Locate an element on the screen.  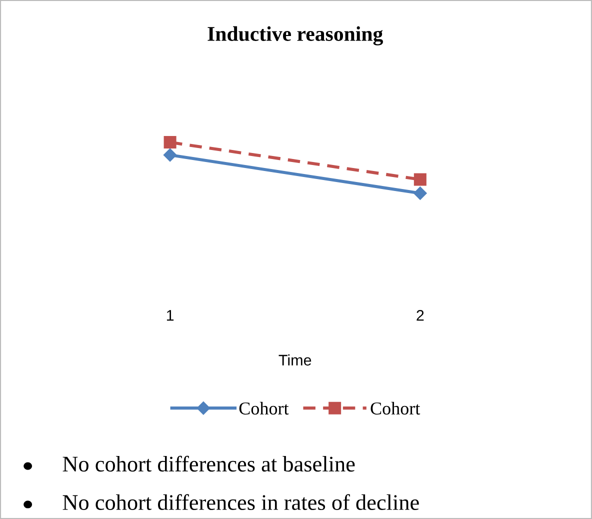
x-axis-title: Time is located at coordinates (295, 360).